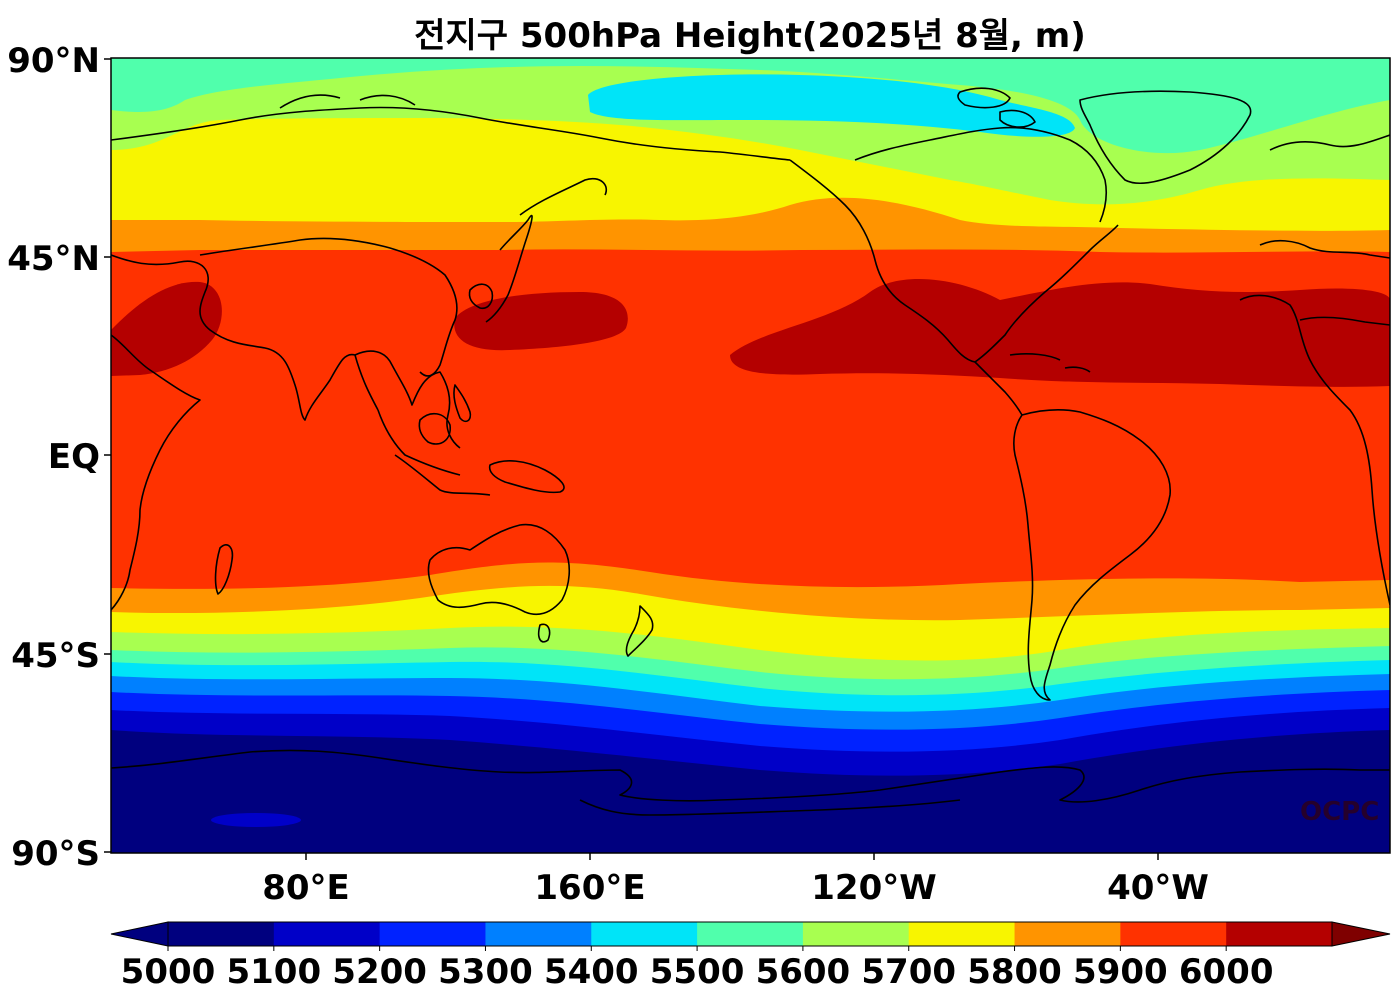  I want to click on lat-label-eq: EQ, so click(73, 457).